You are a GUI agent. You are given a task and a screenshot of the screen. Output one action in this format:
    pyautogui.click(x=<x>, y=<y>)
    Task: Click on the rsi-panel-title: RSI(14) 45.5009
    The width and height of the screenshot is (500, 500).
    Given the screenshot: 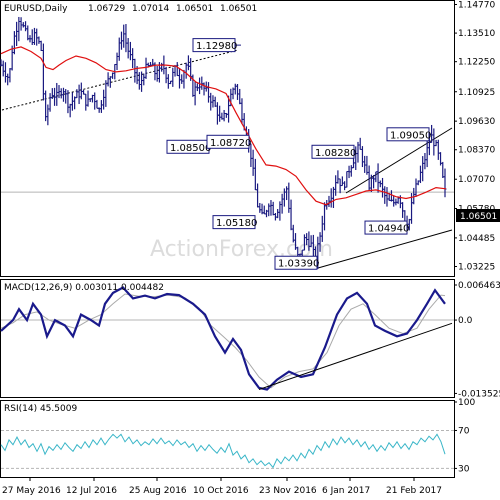 What is the action you would take?
    pyautogui.click(x=40, y=409)
    